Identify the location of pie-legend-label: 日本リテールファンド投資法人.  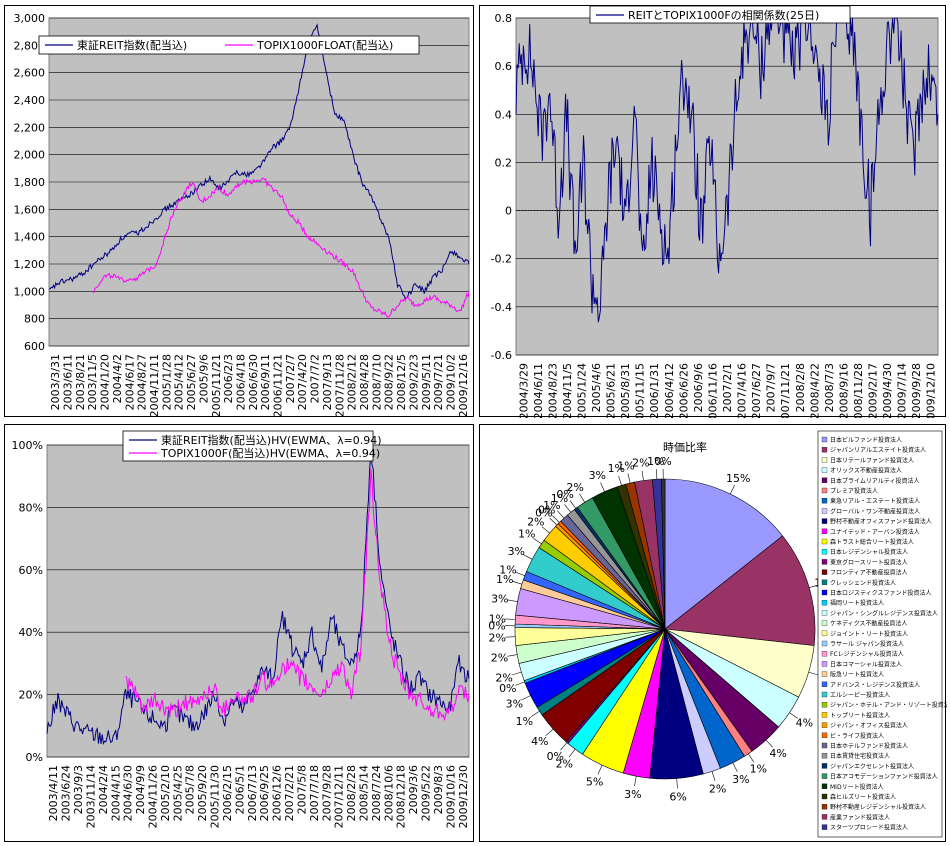
(872, 460).